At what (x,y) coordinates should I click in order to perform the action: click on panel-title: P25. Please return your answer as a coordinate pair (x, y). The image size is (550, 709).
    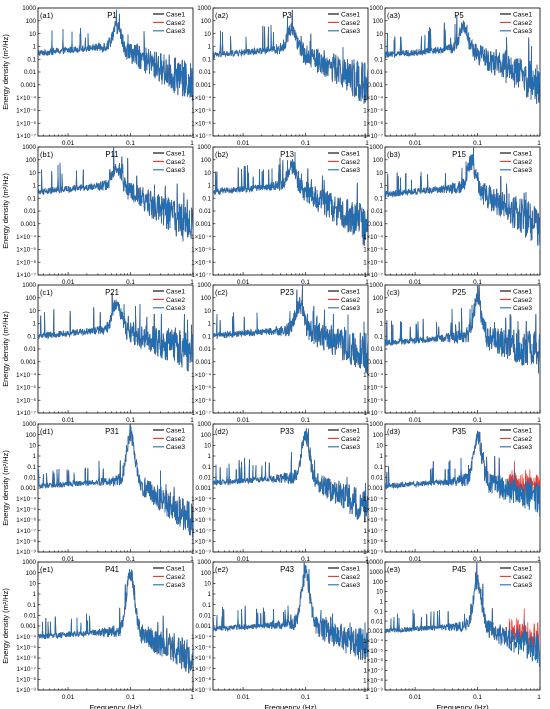
    Looking at the image, I should click on (459, 292).